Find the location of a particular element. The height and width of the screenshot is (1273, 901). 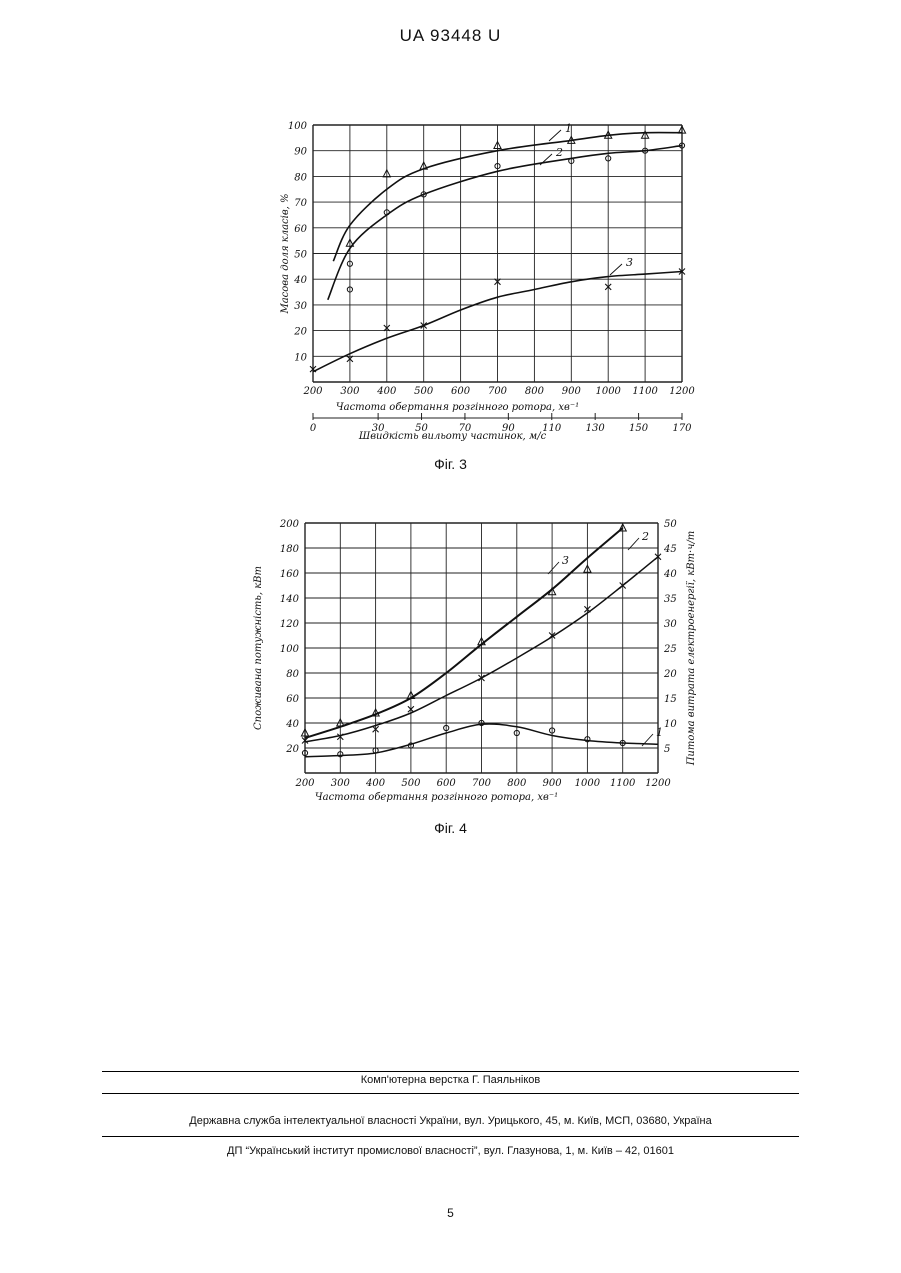

y-right-tick-label: 30 is located at coordinates (670, 624).